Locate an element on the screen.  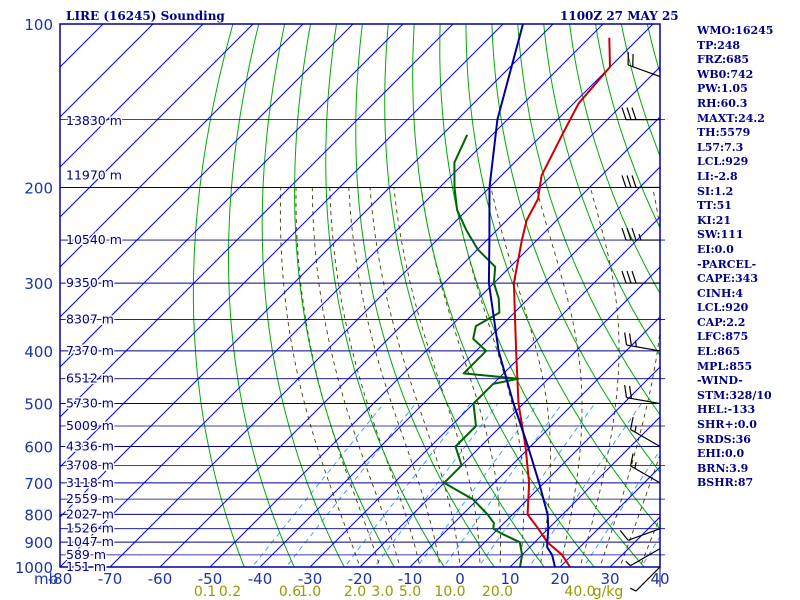
index-item: KI:21 is located at coordinates (714, 220).